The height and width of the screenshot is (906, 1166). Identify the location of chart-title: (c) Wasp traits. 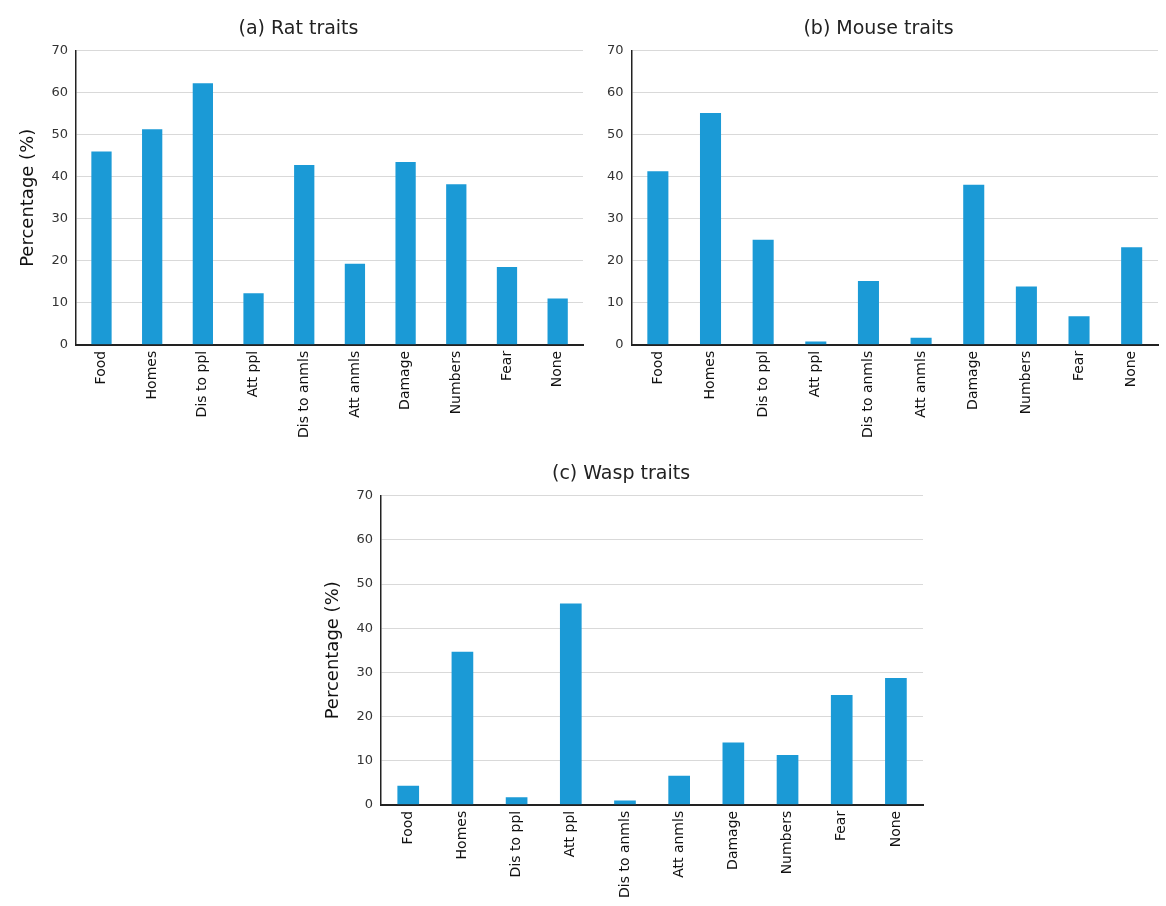
(621, 472).